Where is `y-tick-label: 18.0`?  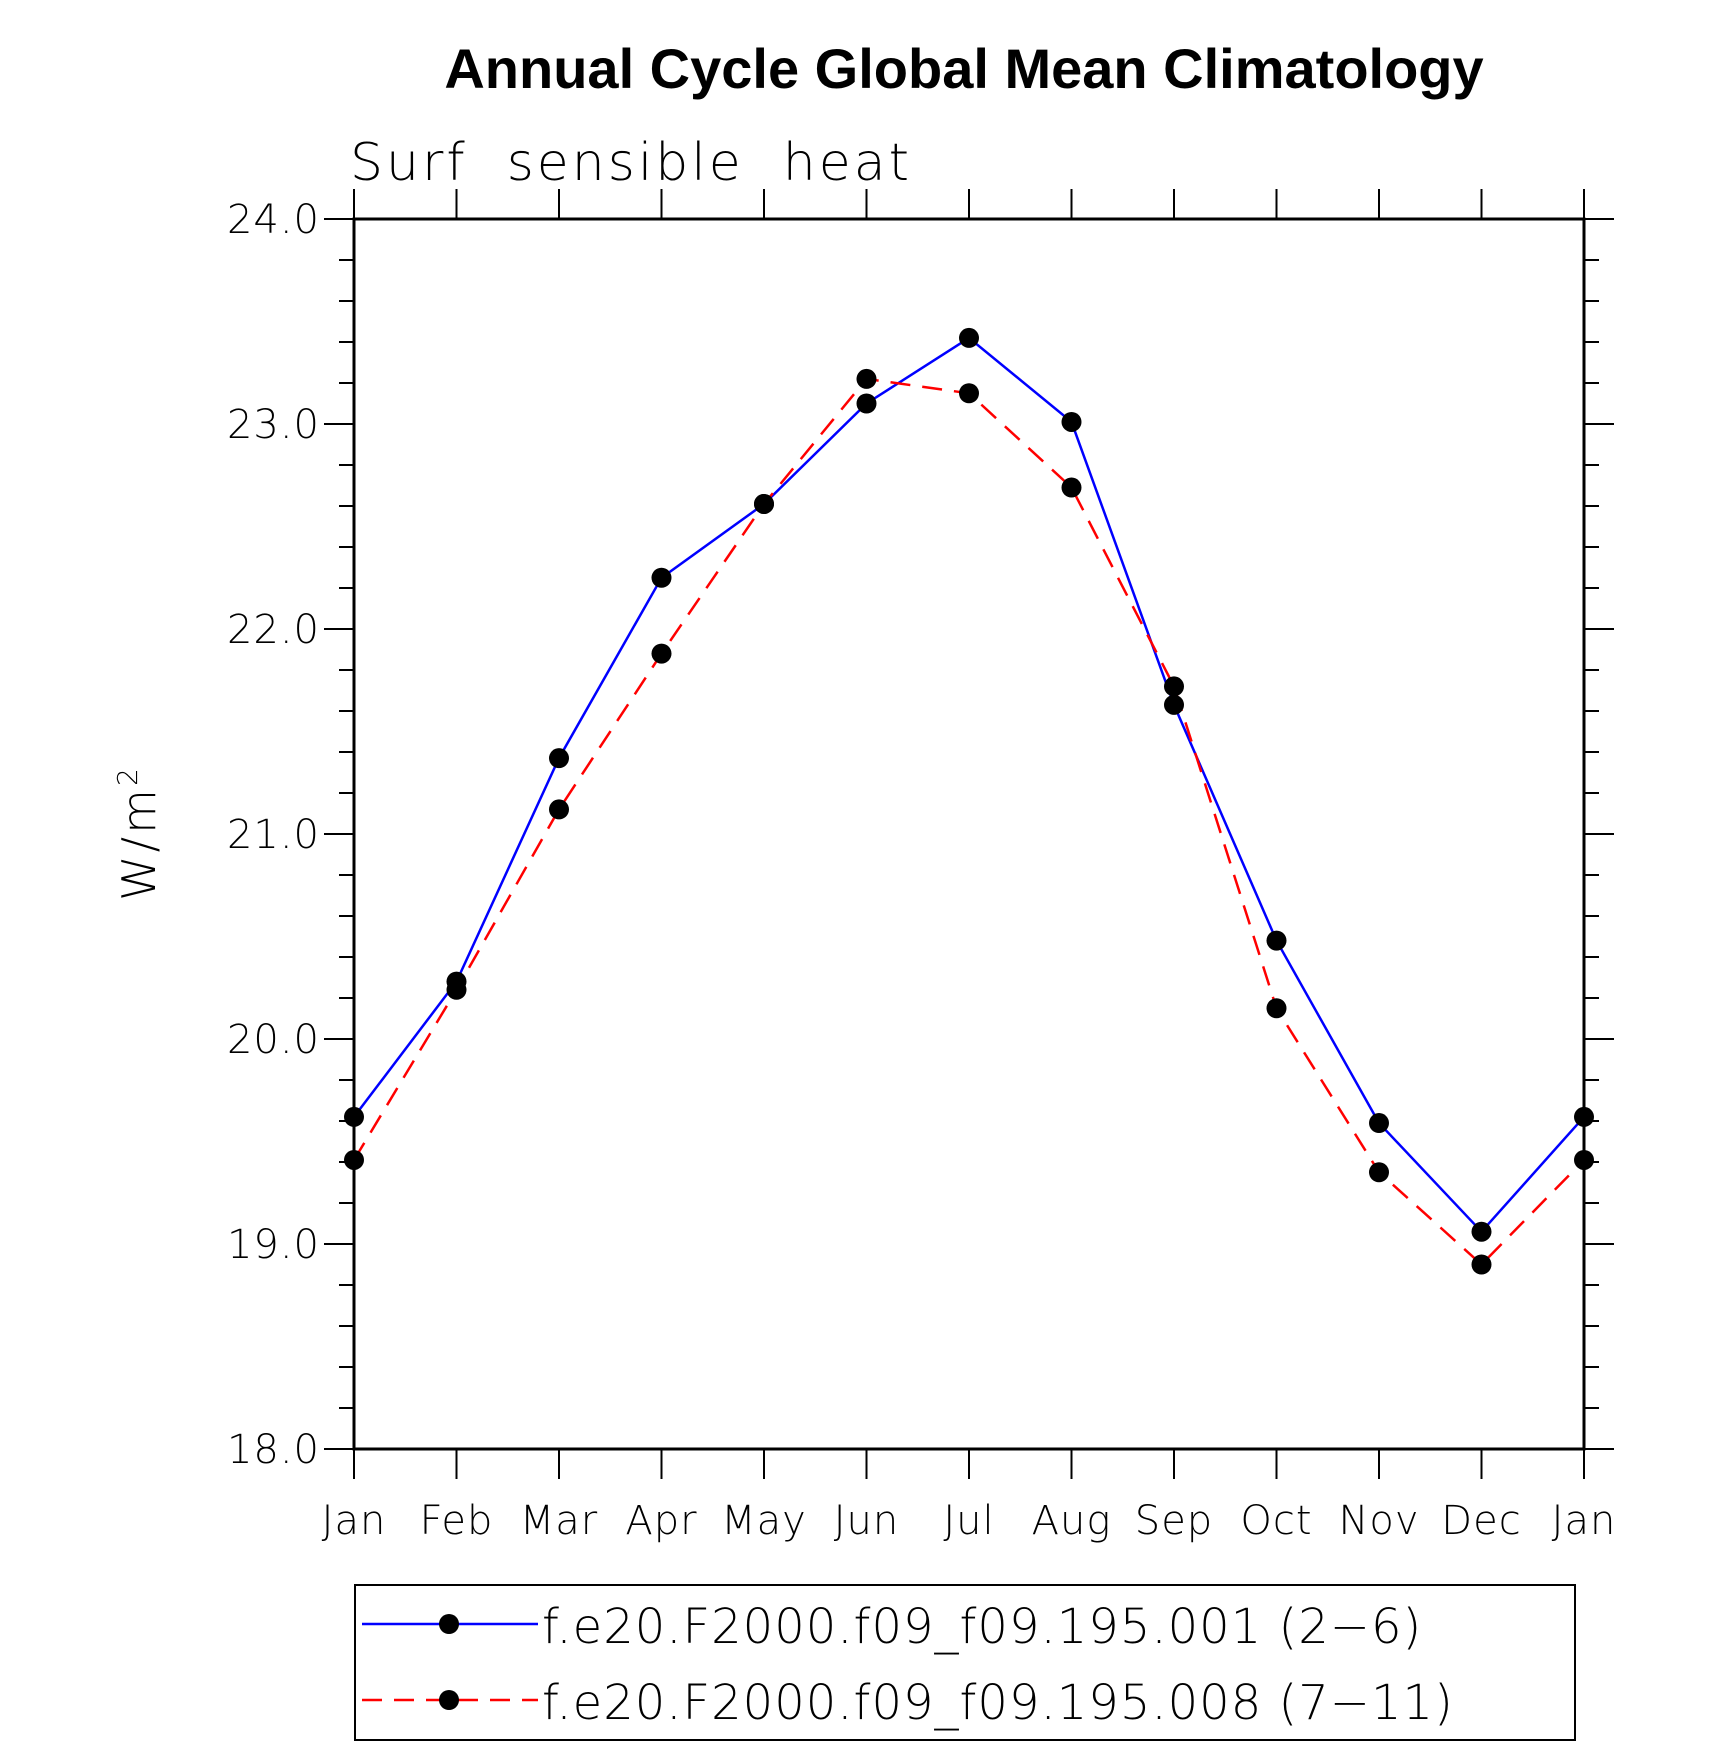 y-tick-label: 18.0 is located at coordinates (273, 1450).